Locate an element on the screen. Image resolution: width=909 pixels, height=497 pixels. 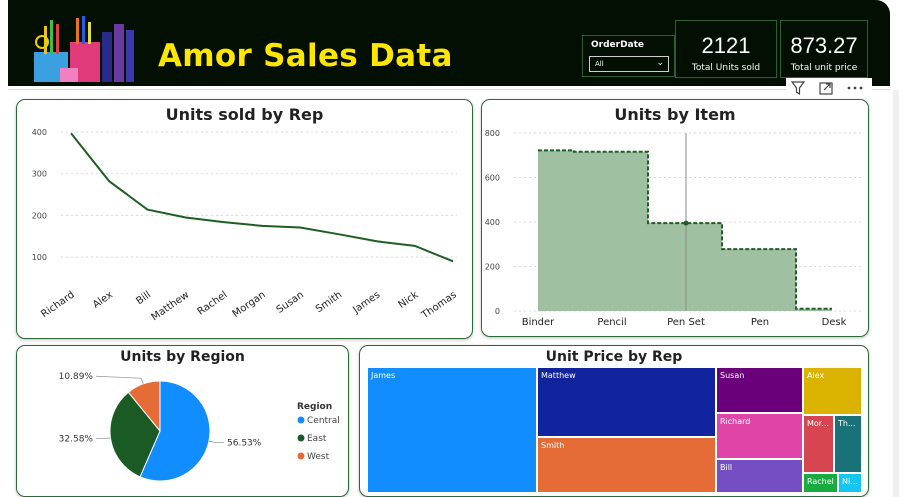
pie-data-label: 10.89% is located at coordinates (76, 377).